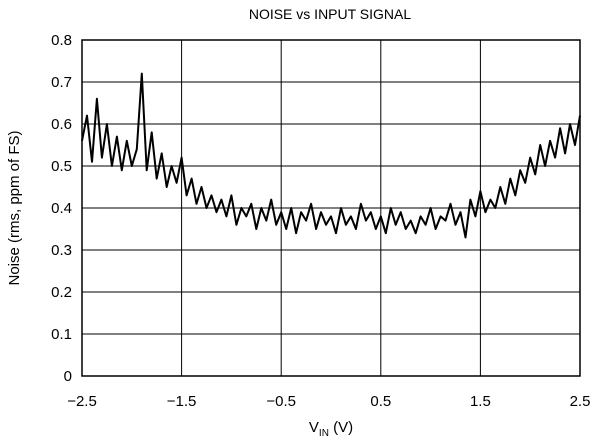  I want to click on y-tick-label: 0.4, so click(61, 208).